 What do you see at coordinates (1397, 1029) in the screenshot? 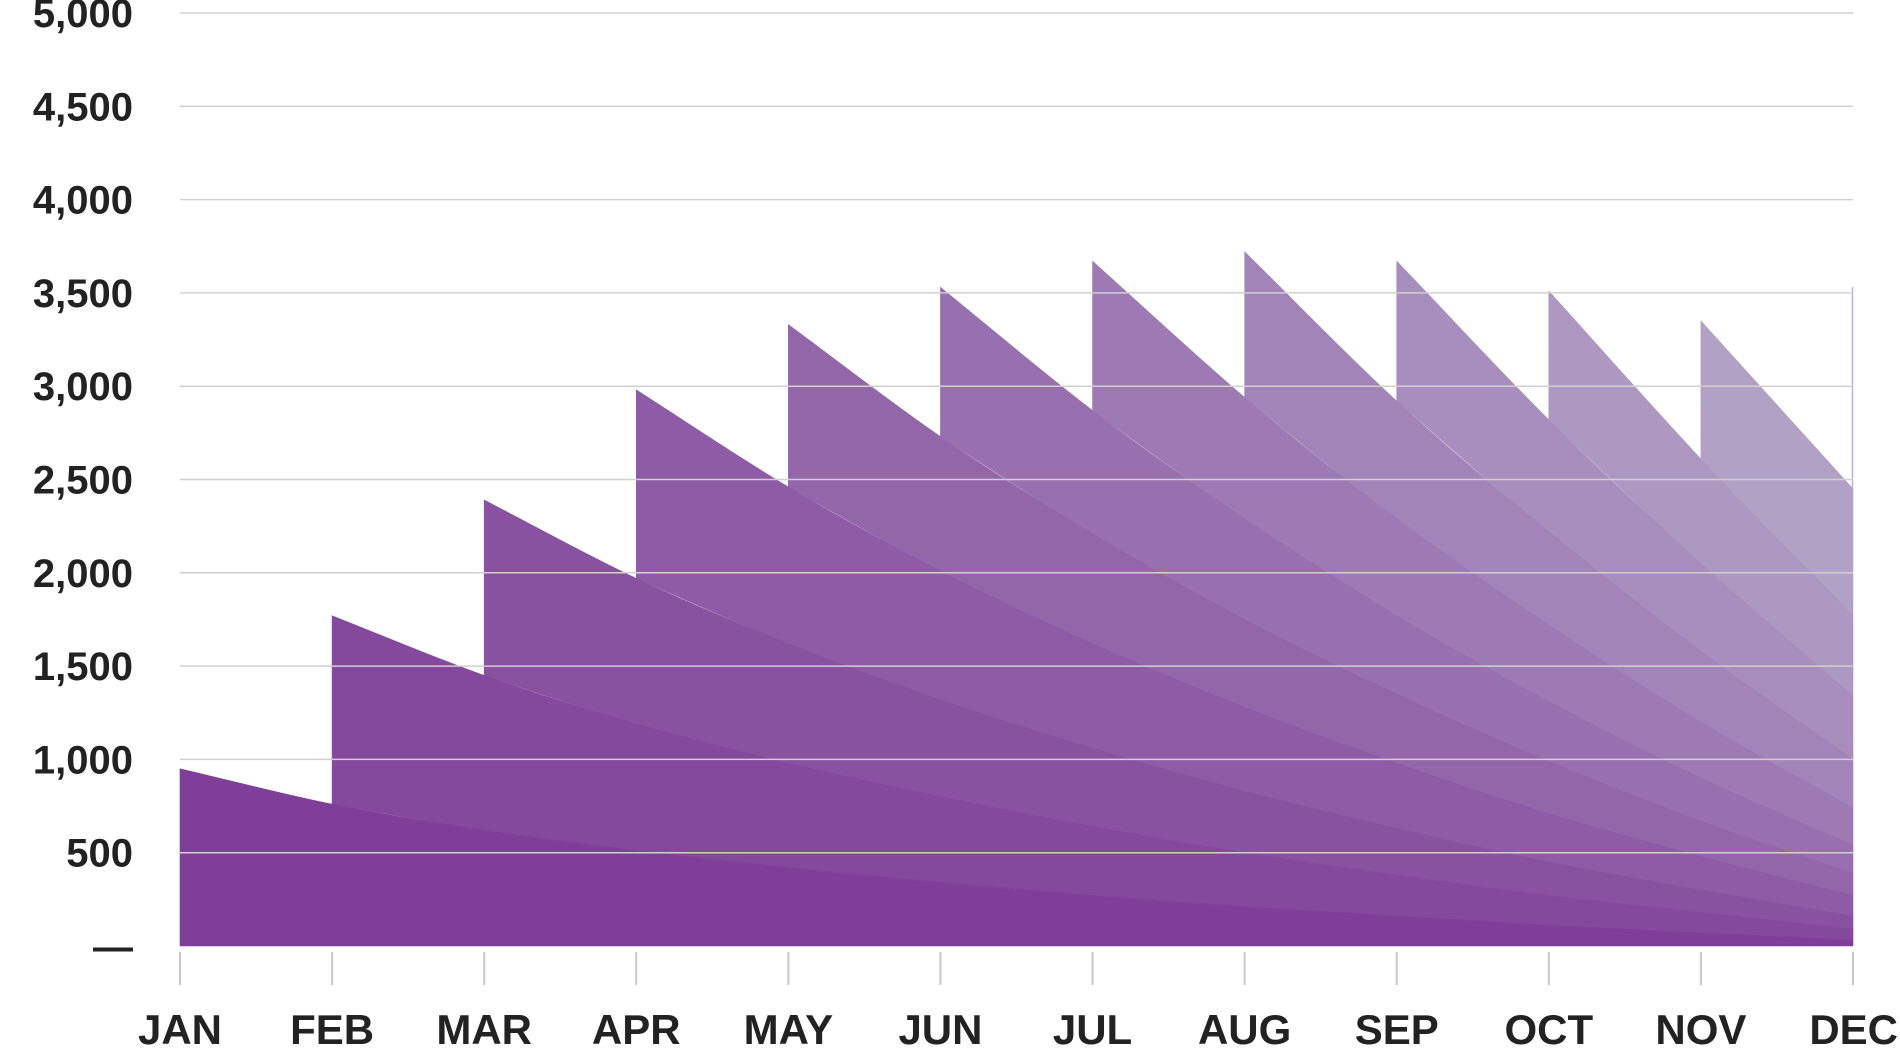
I see `x-tick-label: SEP` at bounding box center [1397, 1029].